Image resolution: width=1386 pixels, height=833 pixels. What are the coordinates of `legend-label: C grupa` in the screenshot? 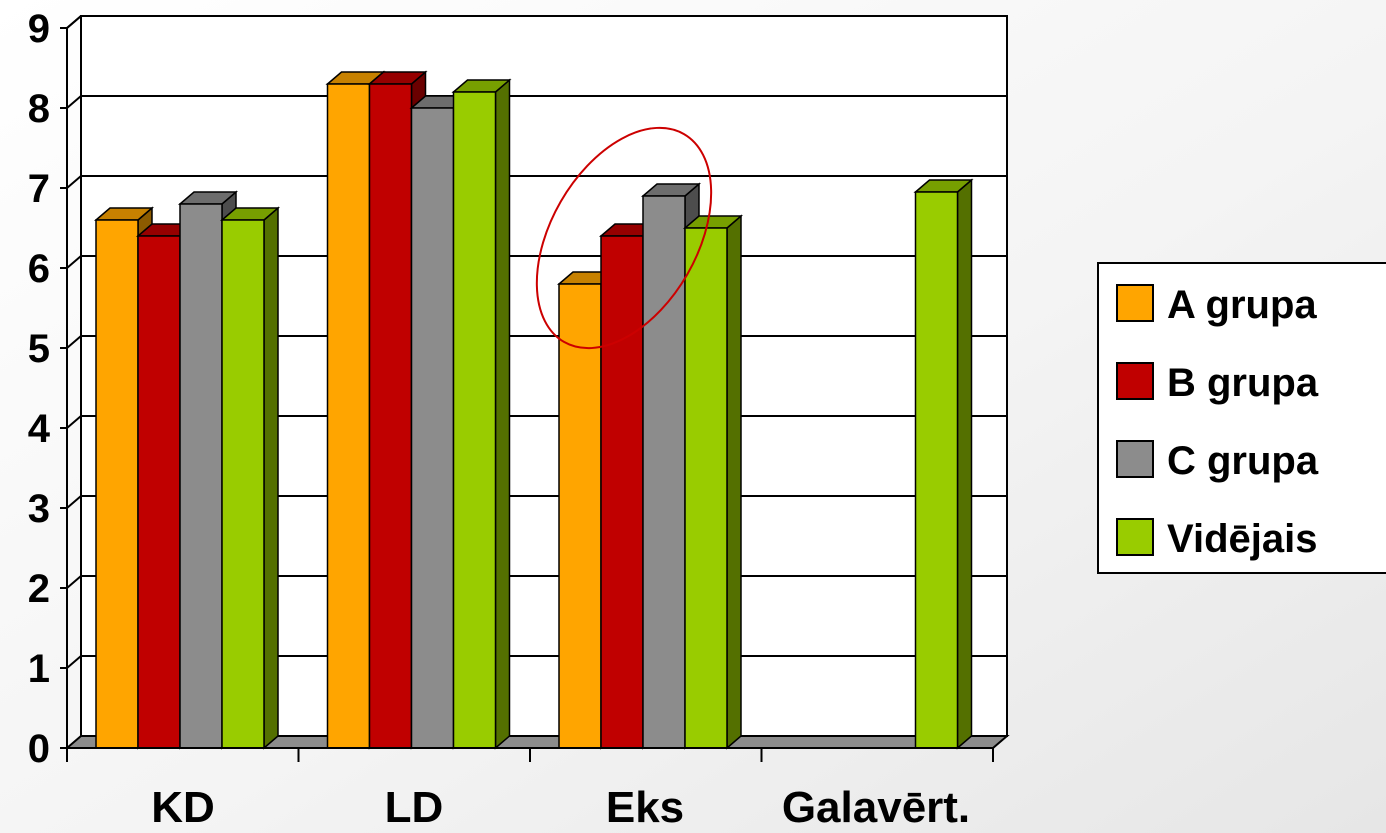 It's located at (1243, 461).